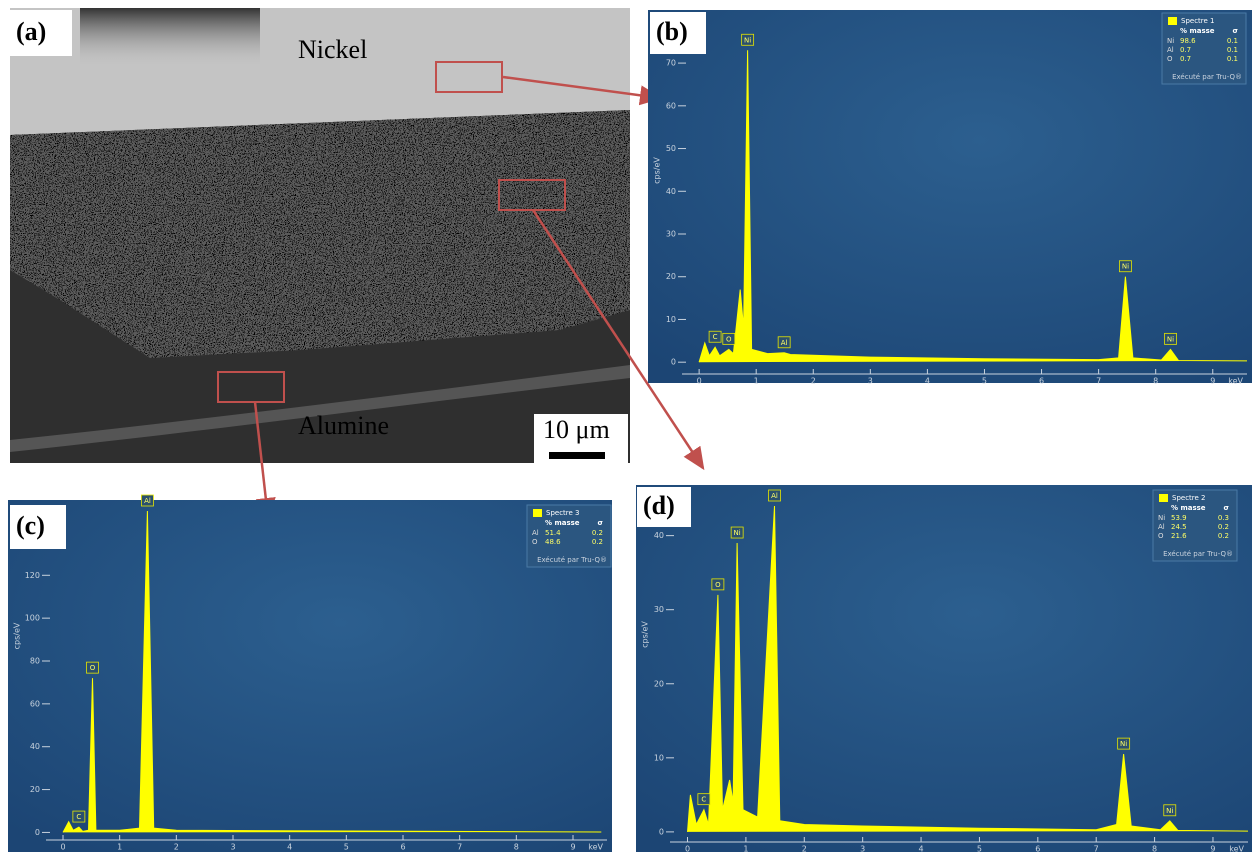 The height and width of the screenshot is (852, 1252). I want to click on scale-bar-label: 10 μm, so click(576, 429).